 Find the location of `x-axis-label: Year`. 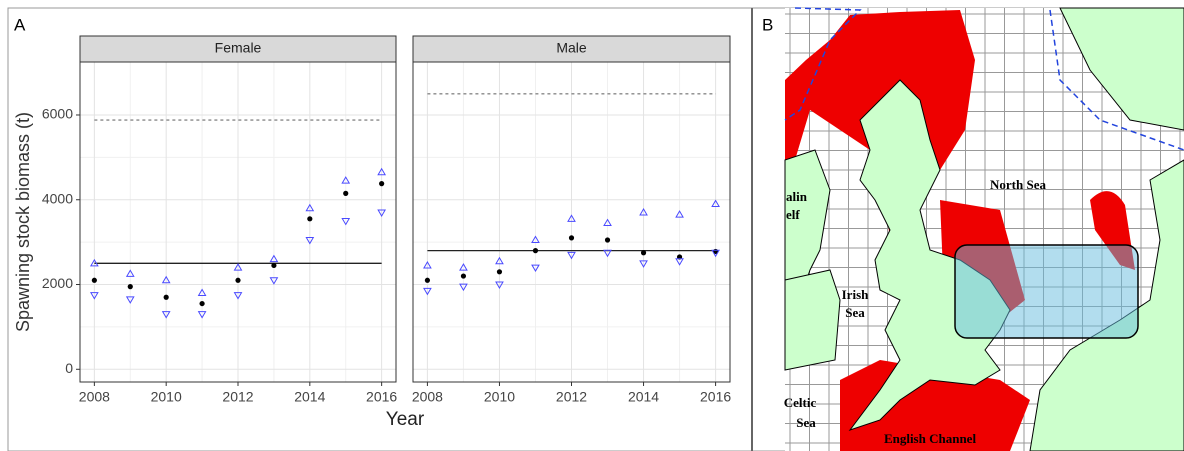

x-axis-label: Year is located at coordinates (405, 419).